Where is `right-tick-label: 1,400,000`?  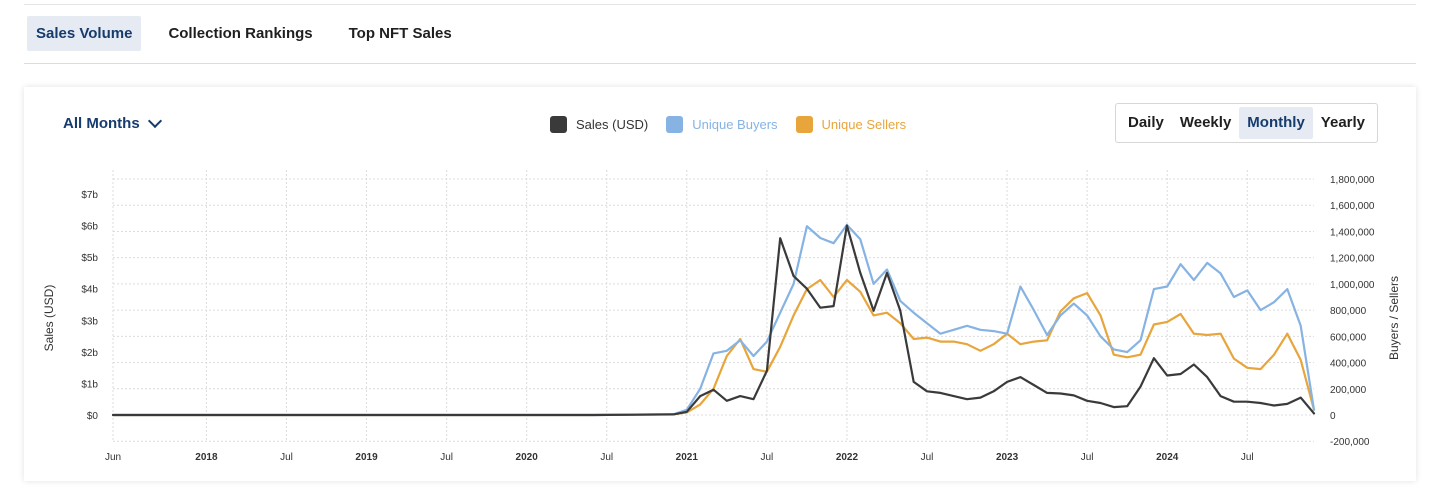 right-tick-label: 1,400,000 is located at coordinates (1352, 232).